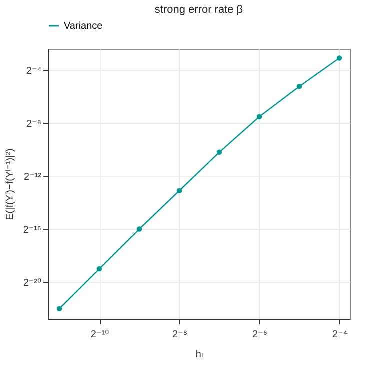 The image size is (382, 382). I want to click on x-axis-title: hₗ, so click(200, 355).